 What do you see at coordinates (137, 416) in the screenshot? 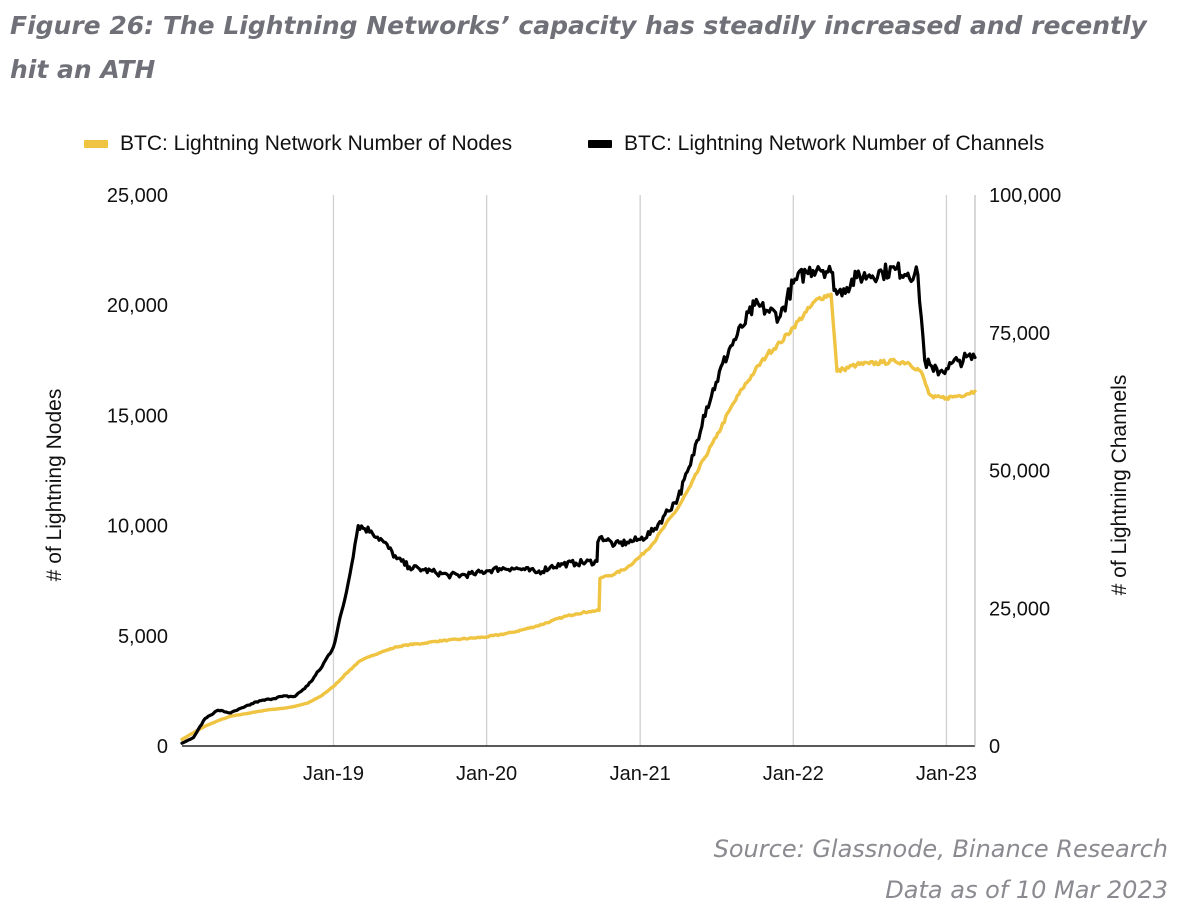
I see `y-left-tick-label: 15,000` at bounding box center [137, 416].